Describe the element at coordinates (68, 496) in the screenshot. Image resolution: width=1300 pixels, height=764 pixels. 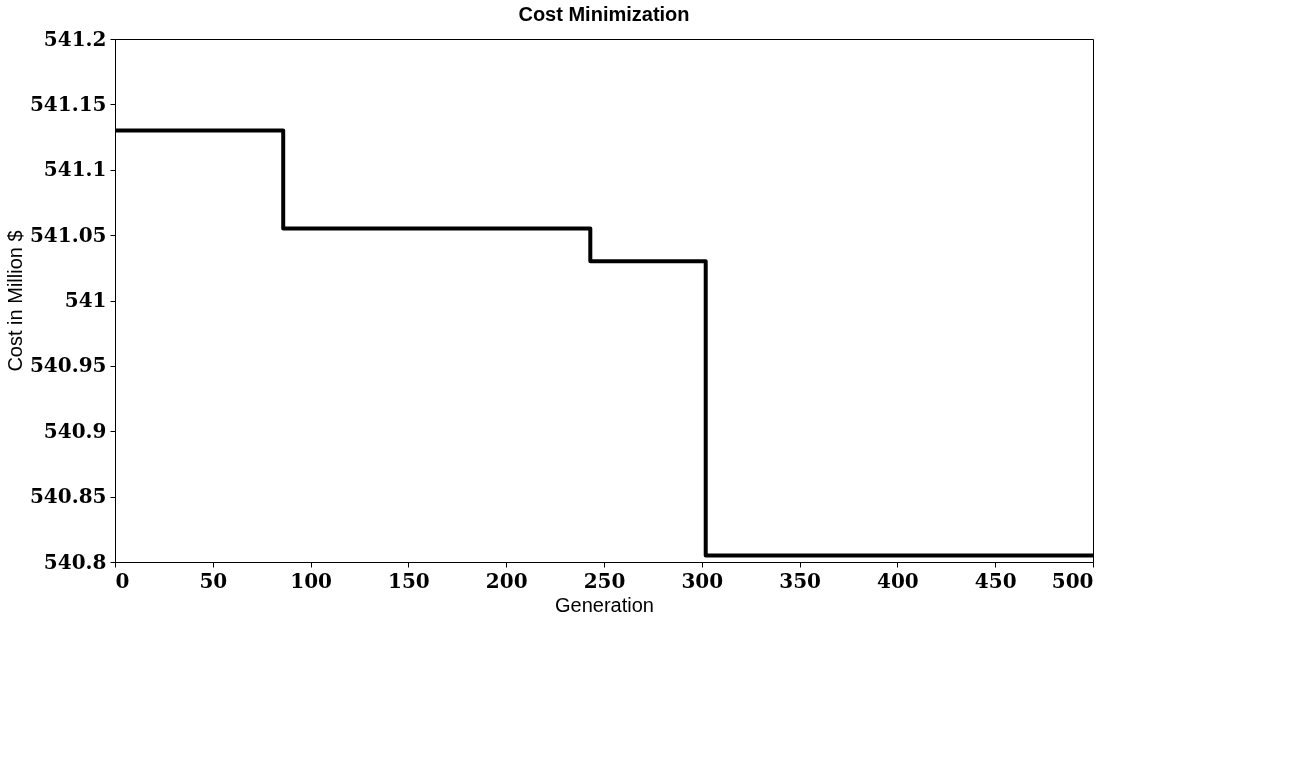
I see `y-tick-label: 540.85` at that location.